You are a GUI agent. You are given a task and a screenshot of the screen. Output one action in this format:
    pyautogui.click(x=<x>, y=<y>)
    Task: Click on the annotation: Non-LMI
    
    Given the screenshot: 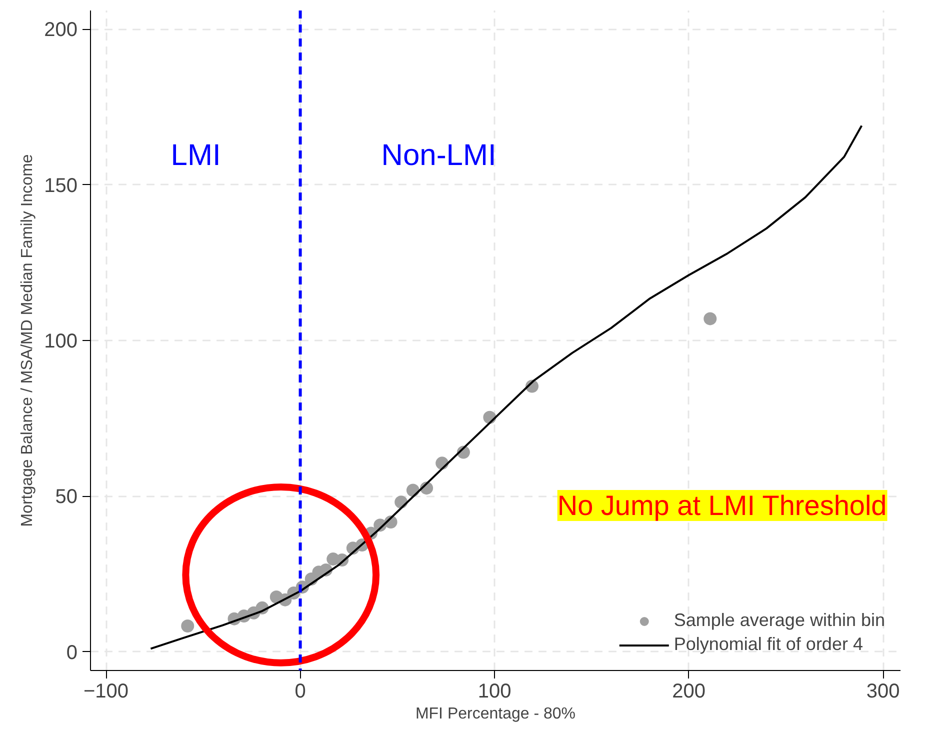 What is the action you would take?
    pyautogui.click(x=438, y=155)
    